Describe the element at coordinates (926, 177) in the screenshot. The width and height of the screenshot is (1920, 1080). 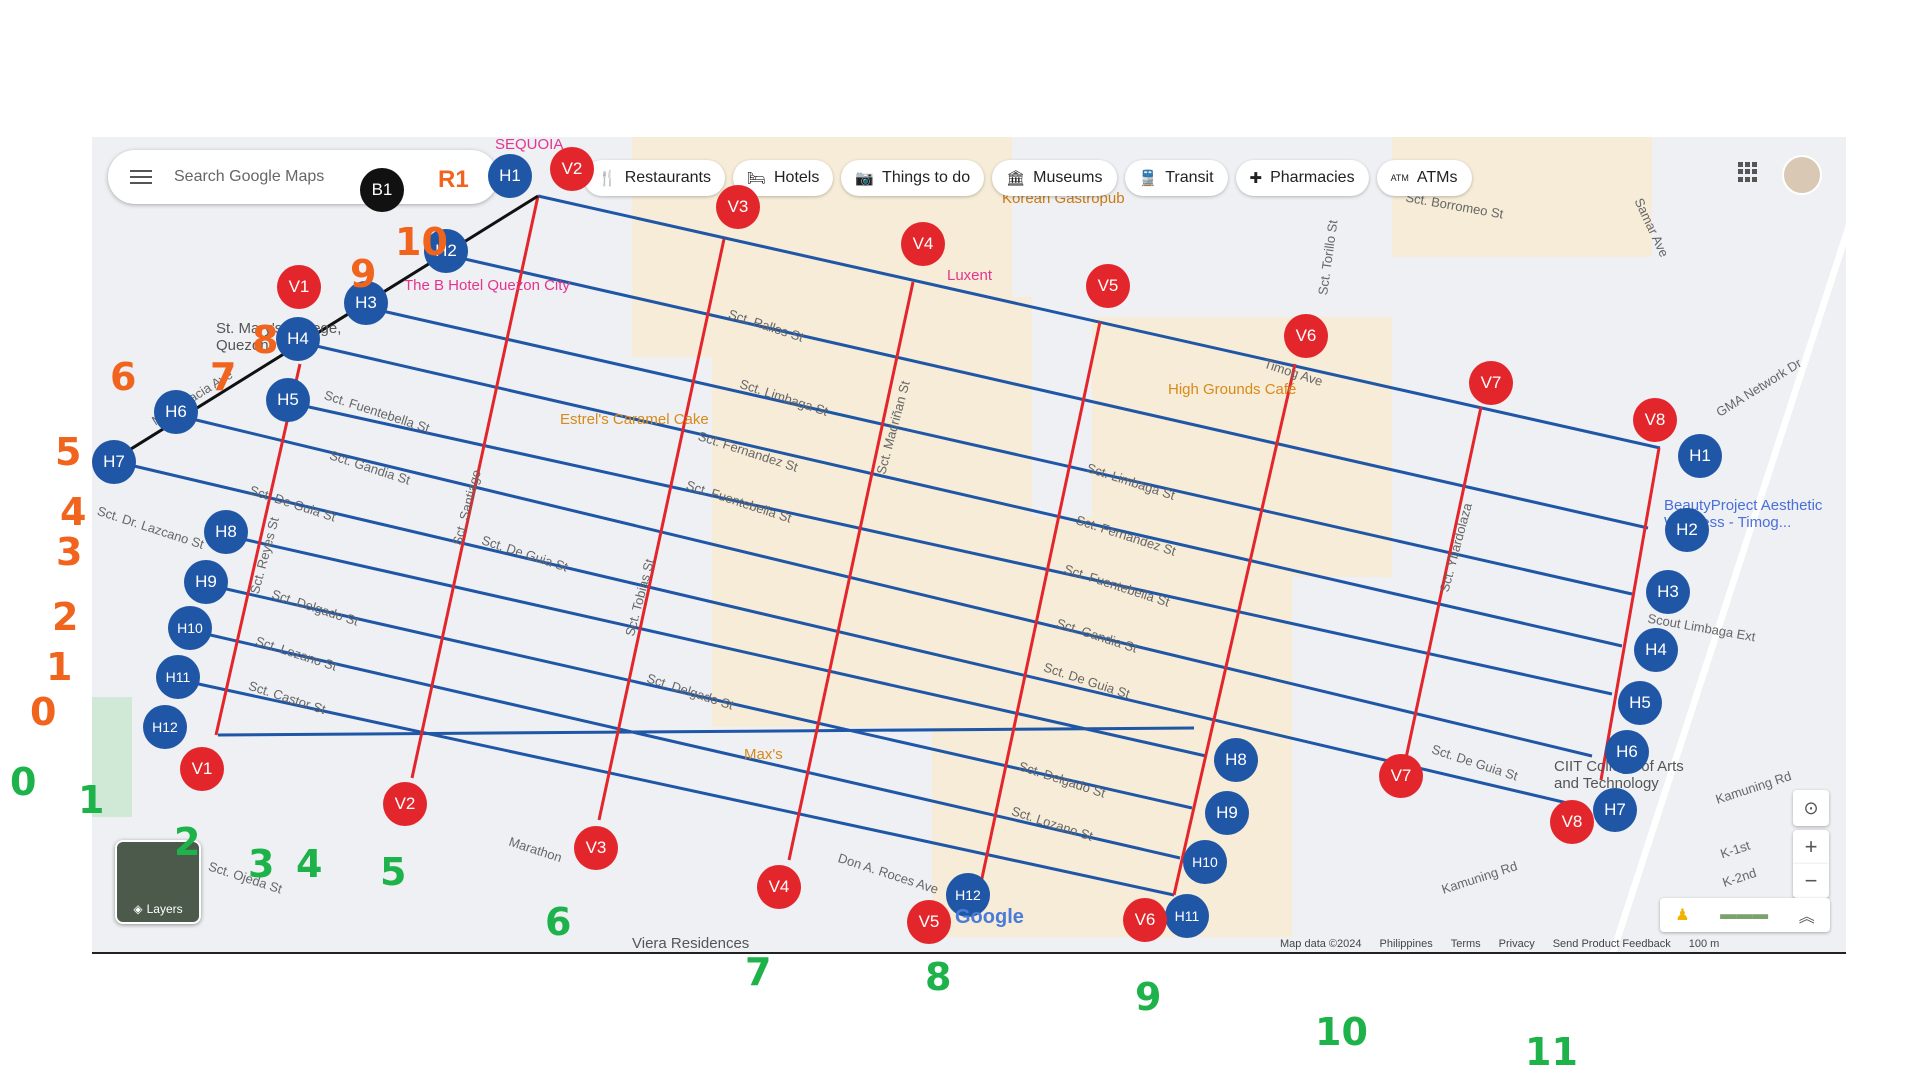
I see `chip-label: Things to do` at that location.